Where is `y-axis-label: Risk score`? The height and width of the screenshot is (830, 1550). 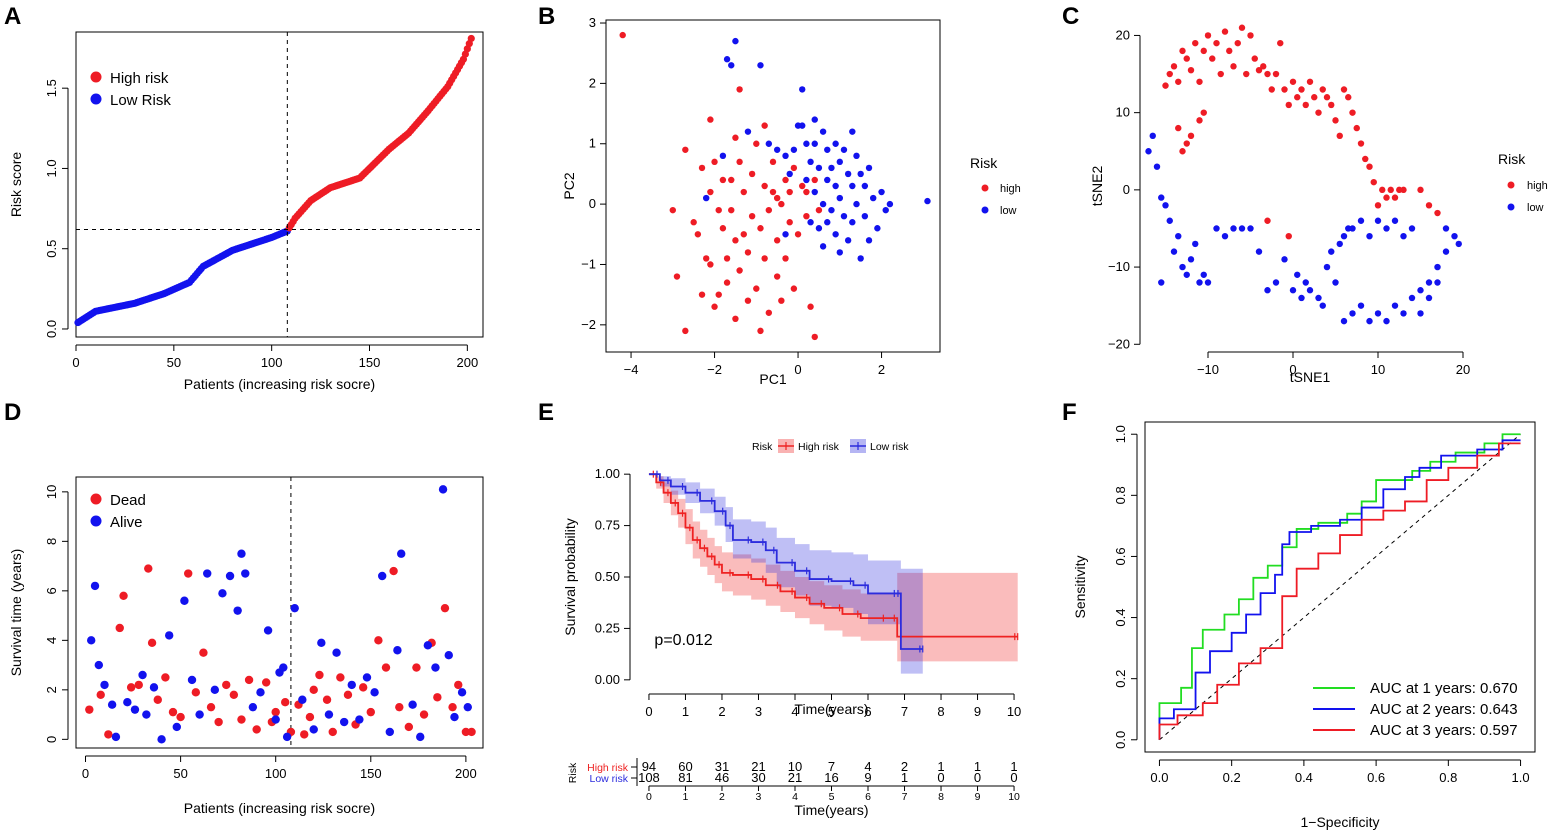 y-axis-label: Risk score is located at coordinates (16, 185).